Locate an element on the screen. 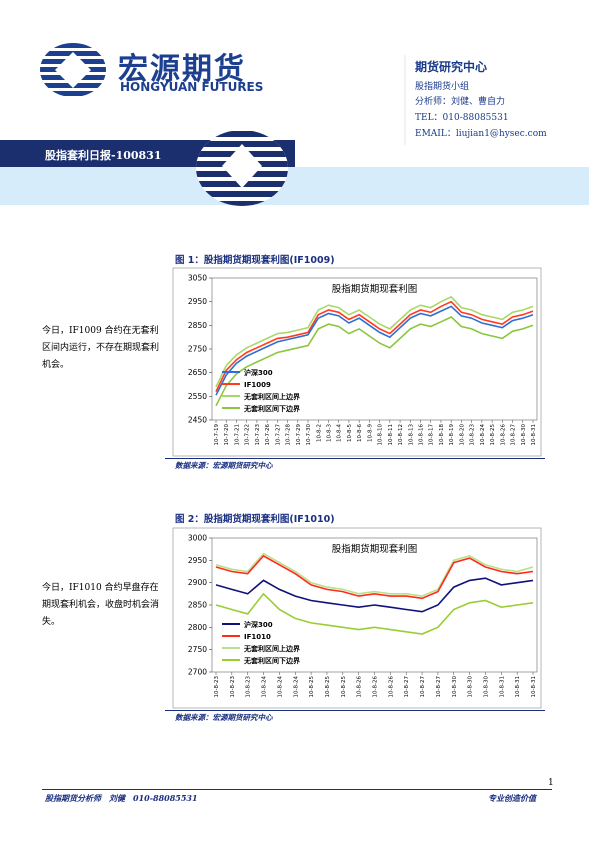 The image size is (595, 842). footer-right: 专业创造价值 is located at coordinates (512, 798).